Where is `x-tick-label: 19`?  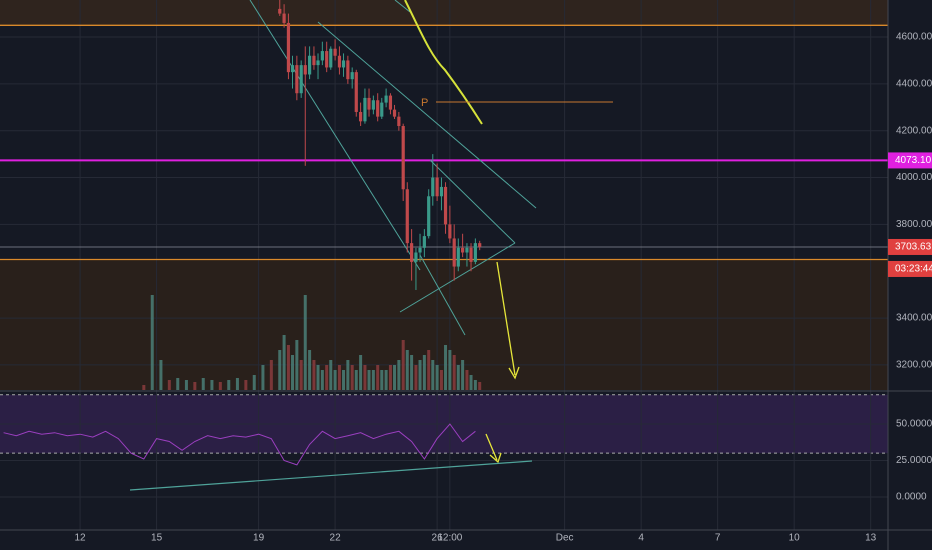 x-tick-label: 19 is located at coordinates (259, 538).